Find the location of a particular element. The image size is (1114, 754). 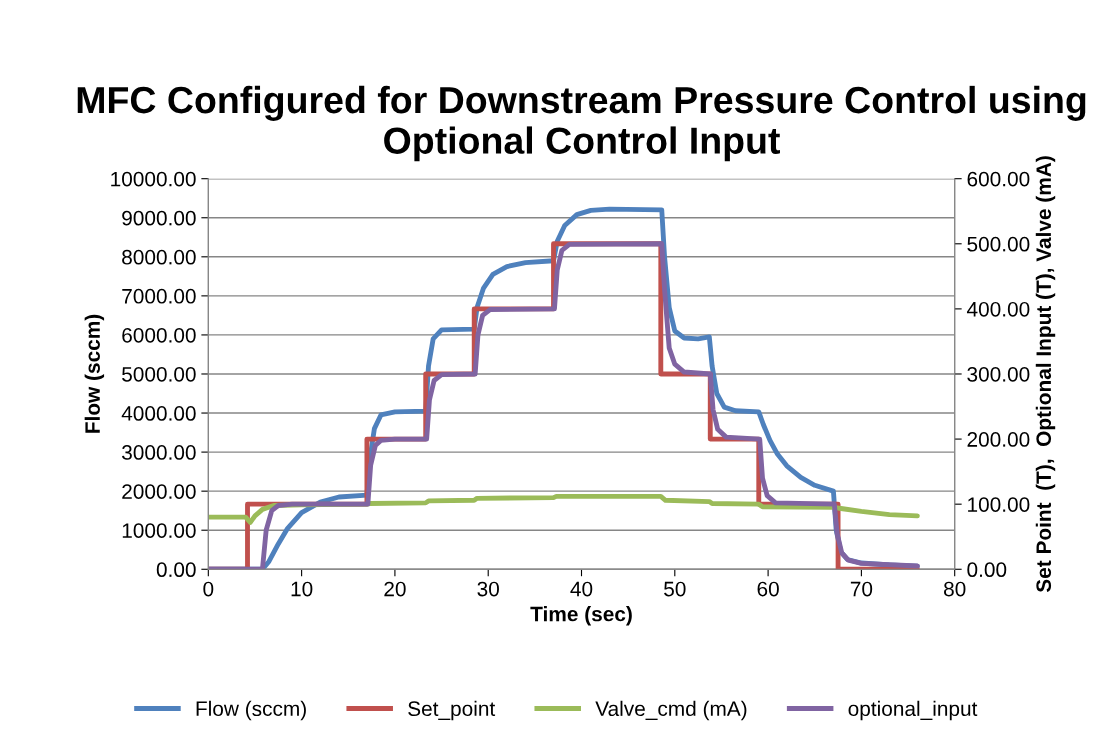

legend-label: Set_point is located at coordinates (452, 710).